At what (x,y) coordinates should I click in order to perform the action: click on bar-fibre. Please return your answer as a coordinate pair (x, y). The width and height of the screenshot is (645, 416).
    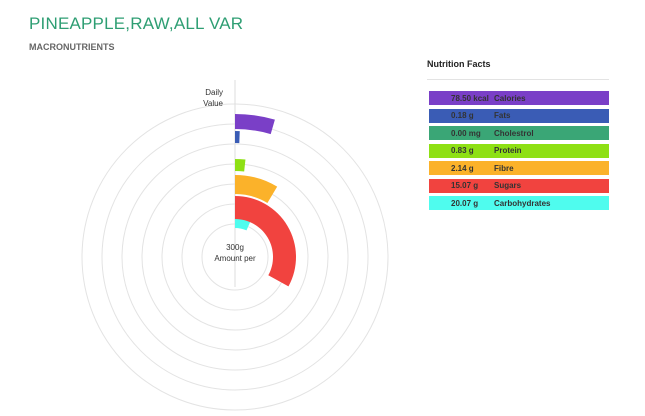
    Looking at the image, I should click on (256, 189).